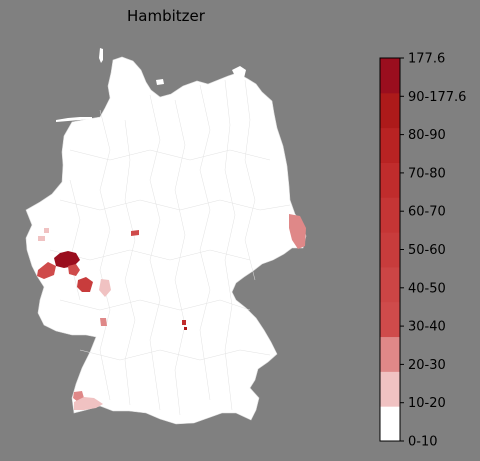 This screenshot has width=480, height=461. What do you see at coordinates (185, 328) in the screenshot?
I see `region-nuremberg-small` at bounding box center [185, 328].